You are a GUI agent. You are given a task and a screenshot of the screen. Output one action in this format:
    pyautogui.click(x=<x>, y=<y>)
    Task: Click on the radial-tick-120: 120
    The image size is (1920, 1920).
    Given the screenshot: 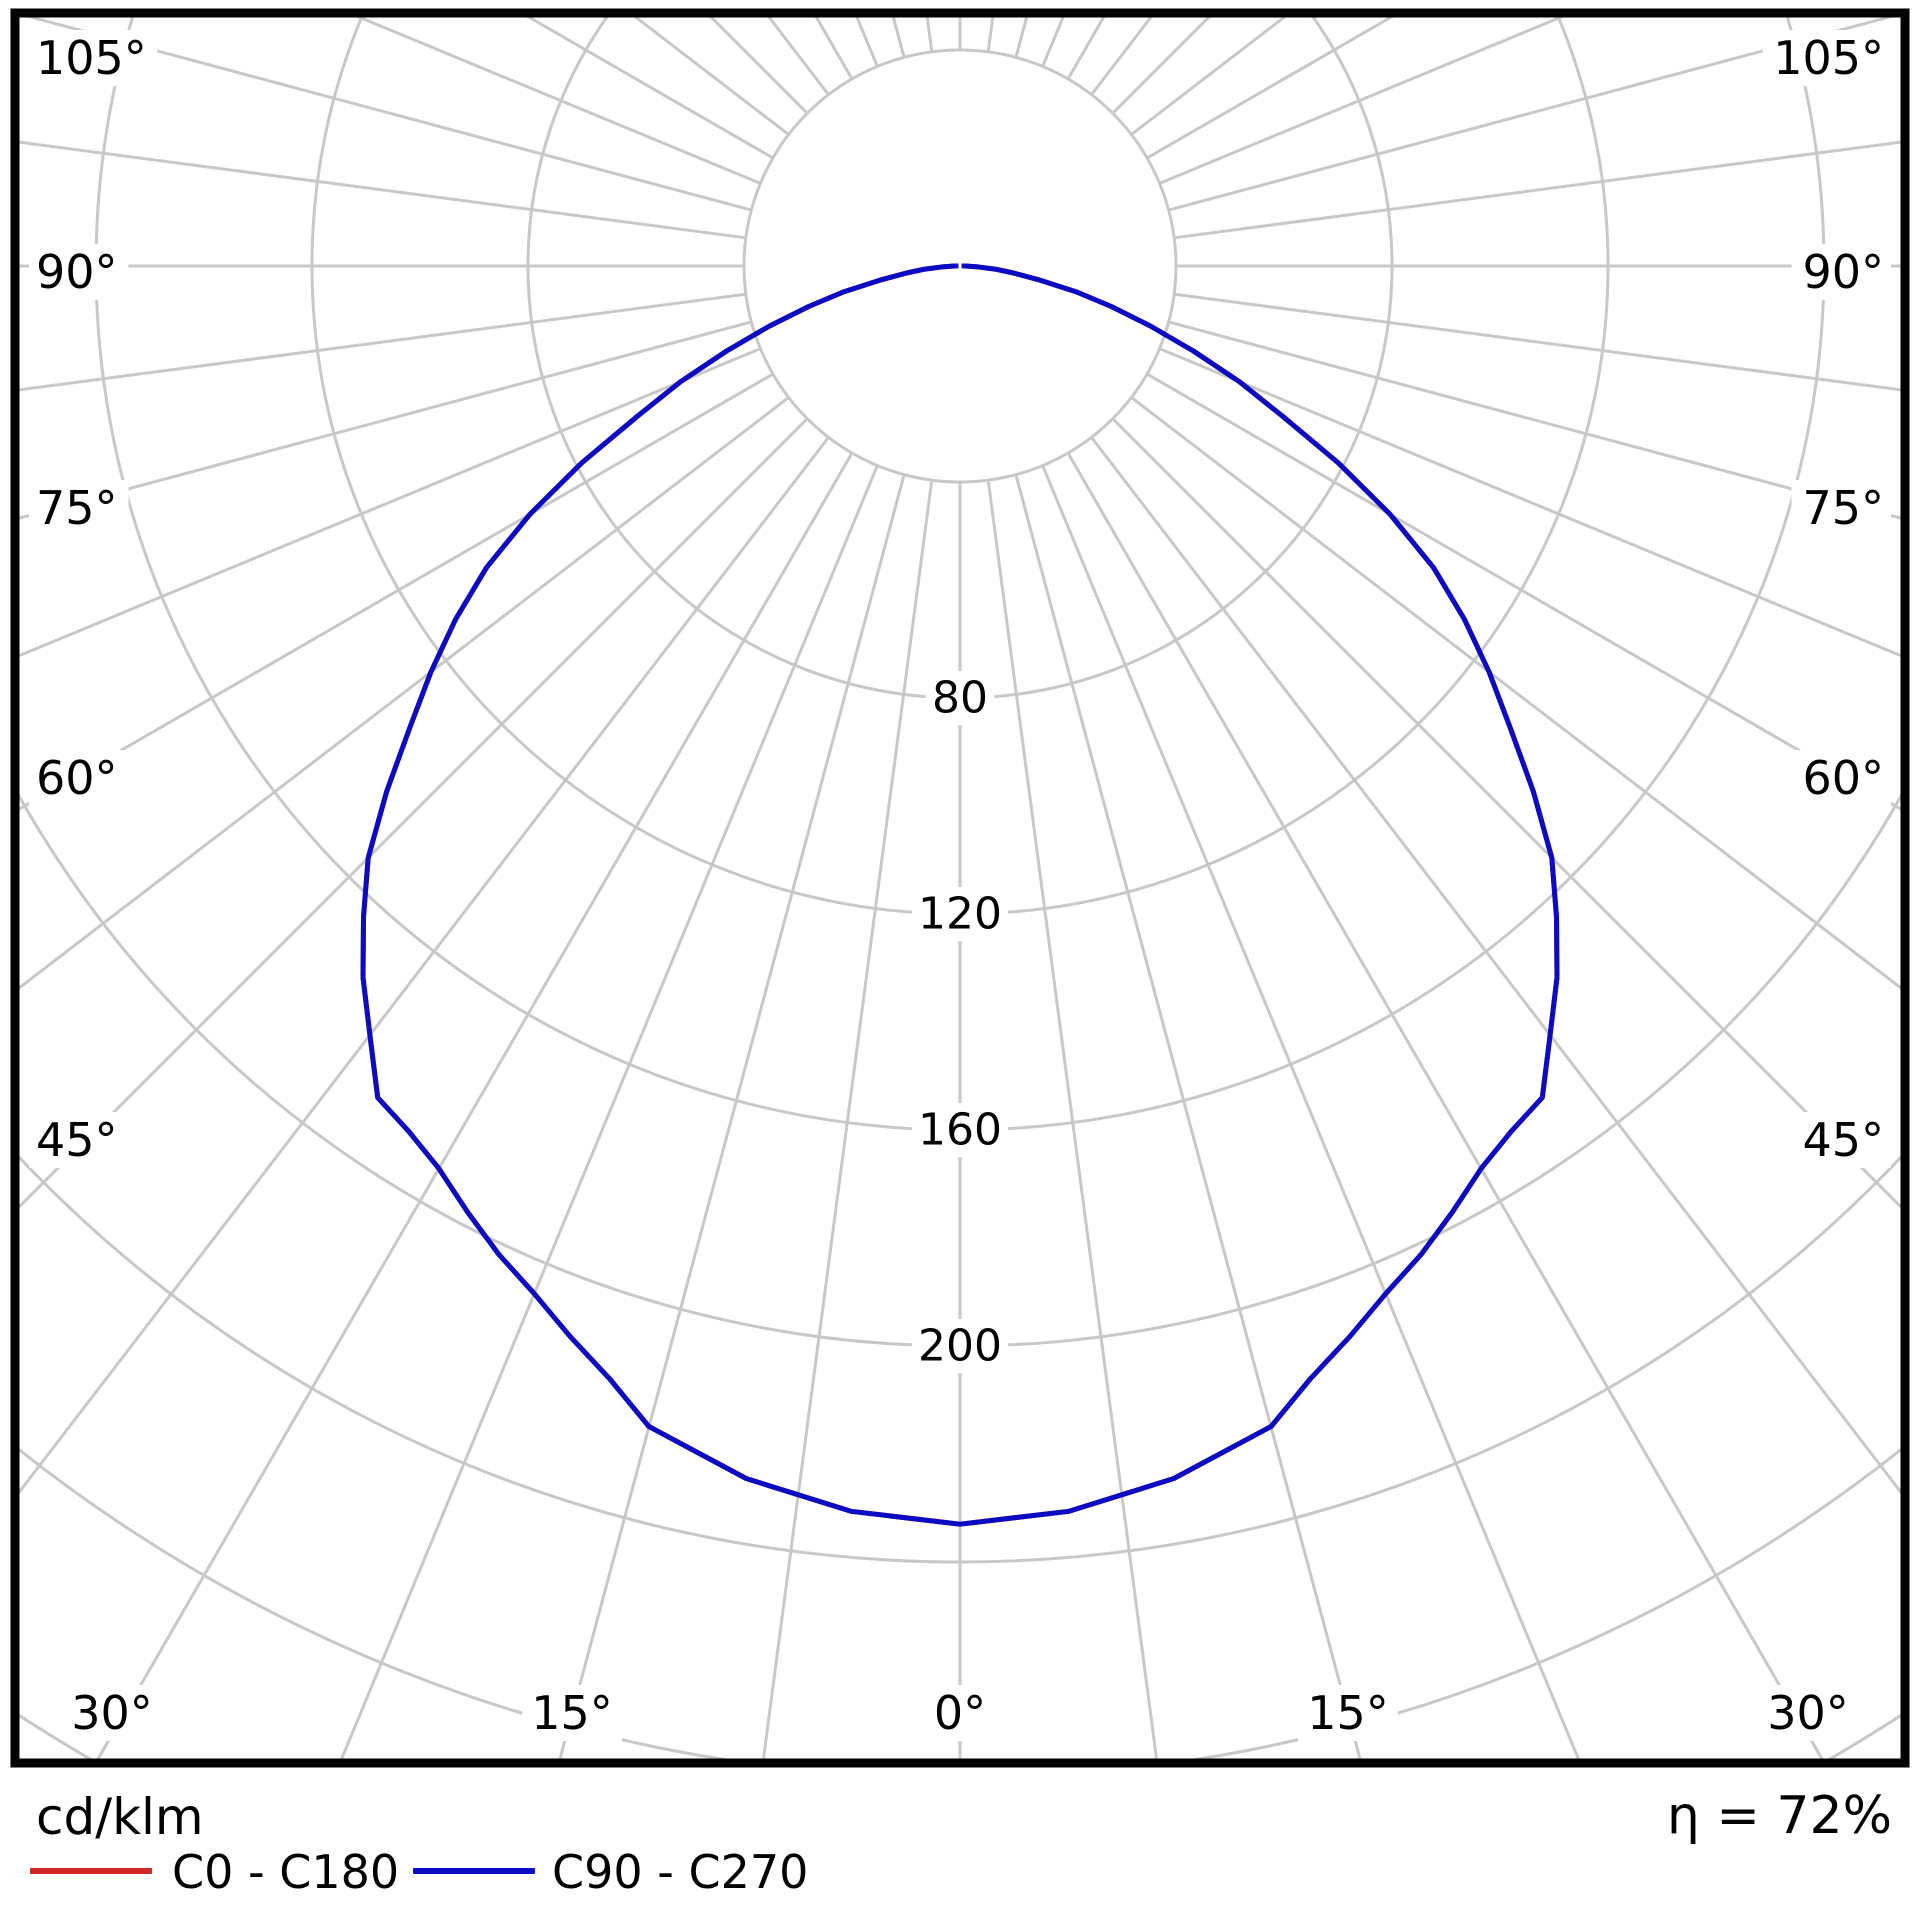 What is the action you would take?
    pyautogui.click(x=960, y=914)
    